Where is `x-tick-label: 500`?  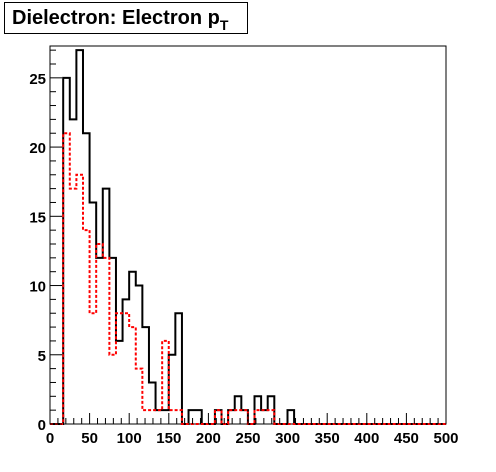 x-tick-label: 500 is located at coordinates (445, 438).